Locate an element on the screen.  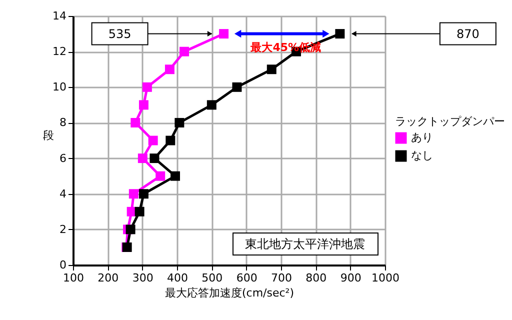
y-axis-title: 段 is located at coordinates (48, 135).